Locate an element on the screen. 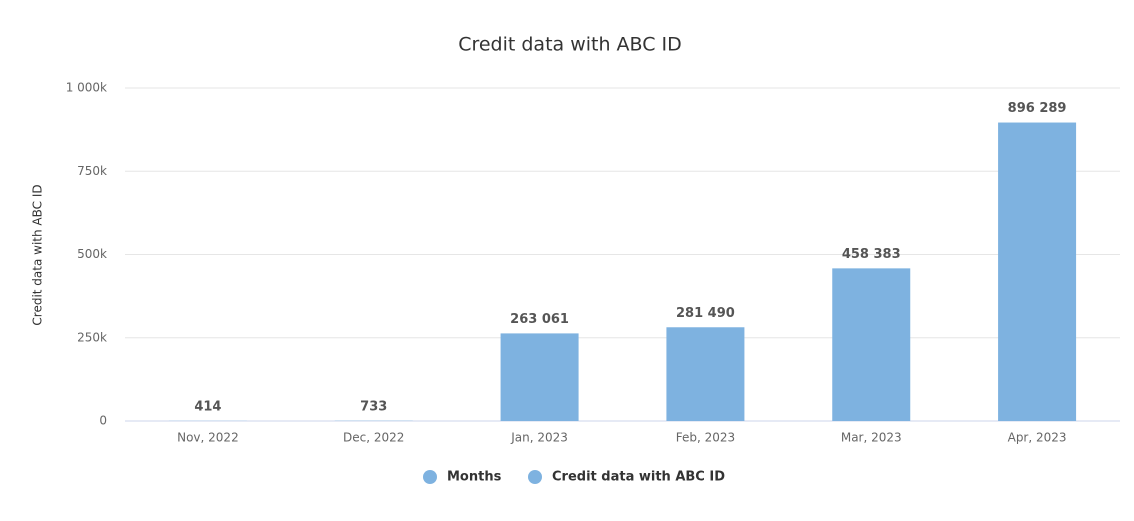 The width and height of the screenshot is (1134, 521). data-label: 896 289 is located at coordinates (1037, 108).